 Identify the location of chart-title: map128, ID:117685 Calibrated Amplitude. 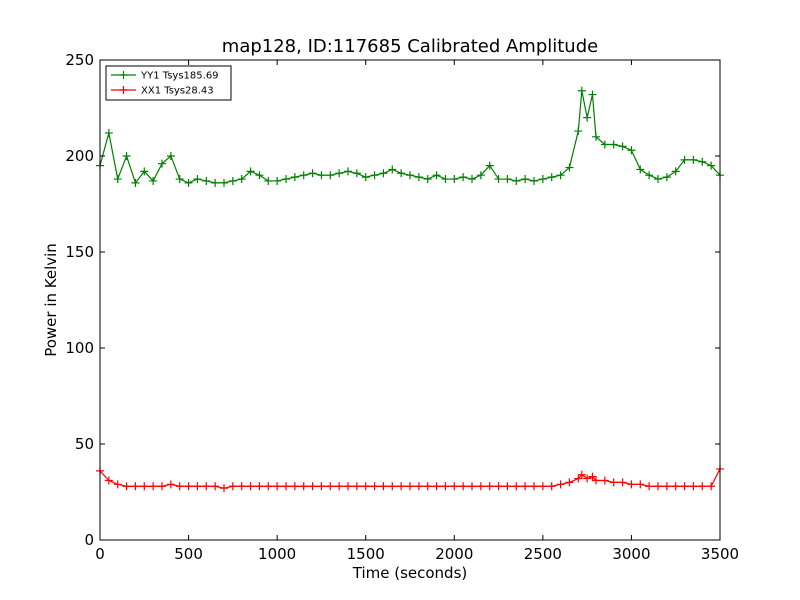
(410, 46).